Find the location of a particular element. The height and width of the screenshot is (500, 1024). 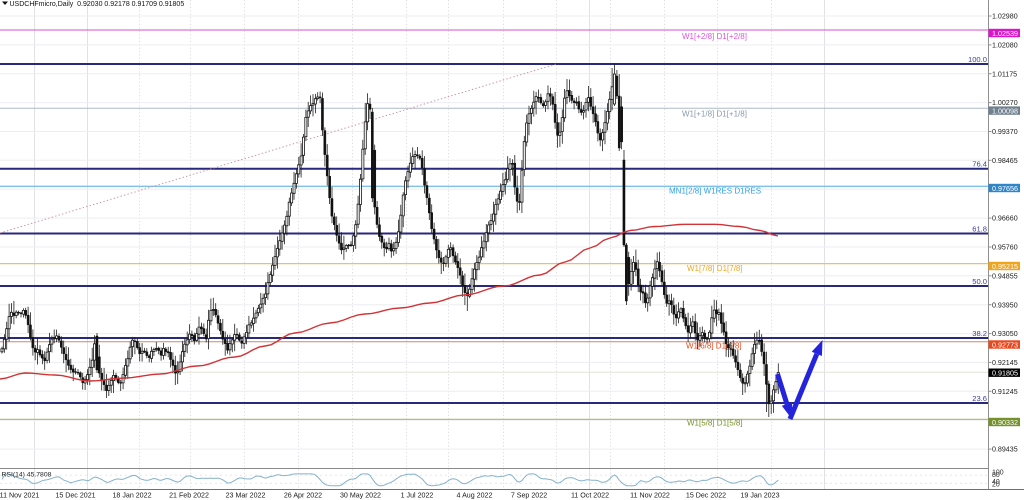

svg-text: 18 Jan 2022 is located at coordinates (131, 496).